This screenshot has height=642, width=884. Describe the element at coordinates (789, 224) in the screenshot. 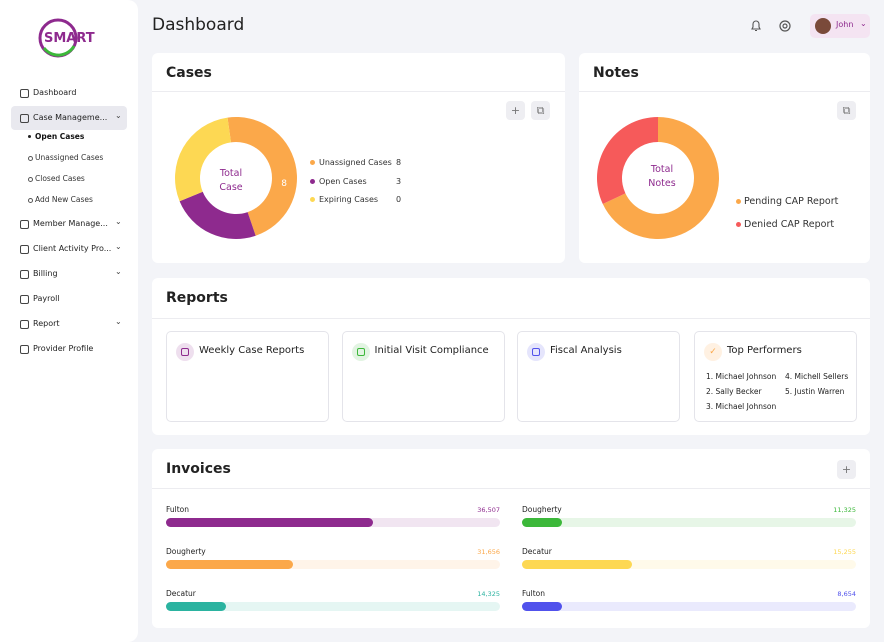

I see `legend-label: Denied CAP Report` at that location.